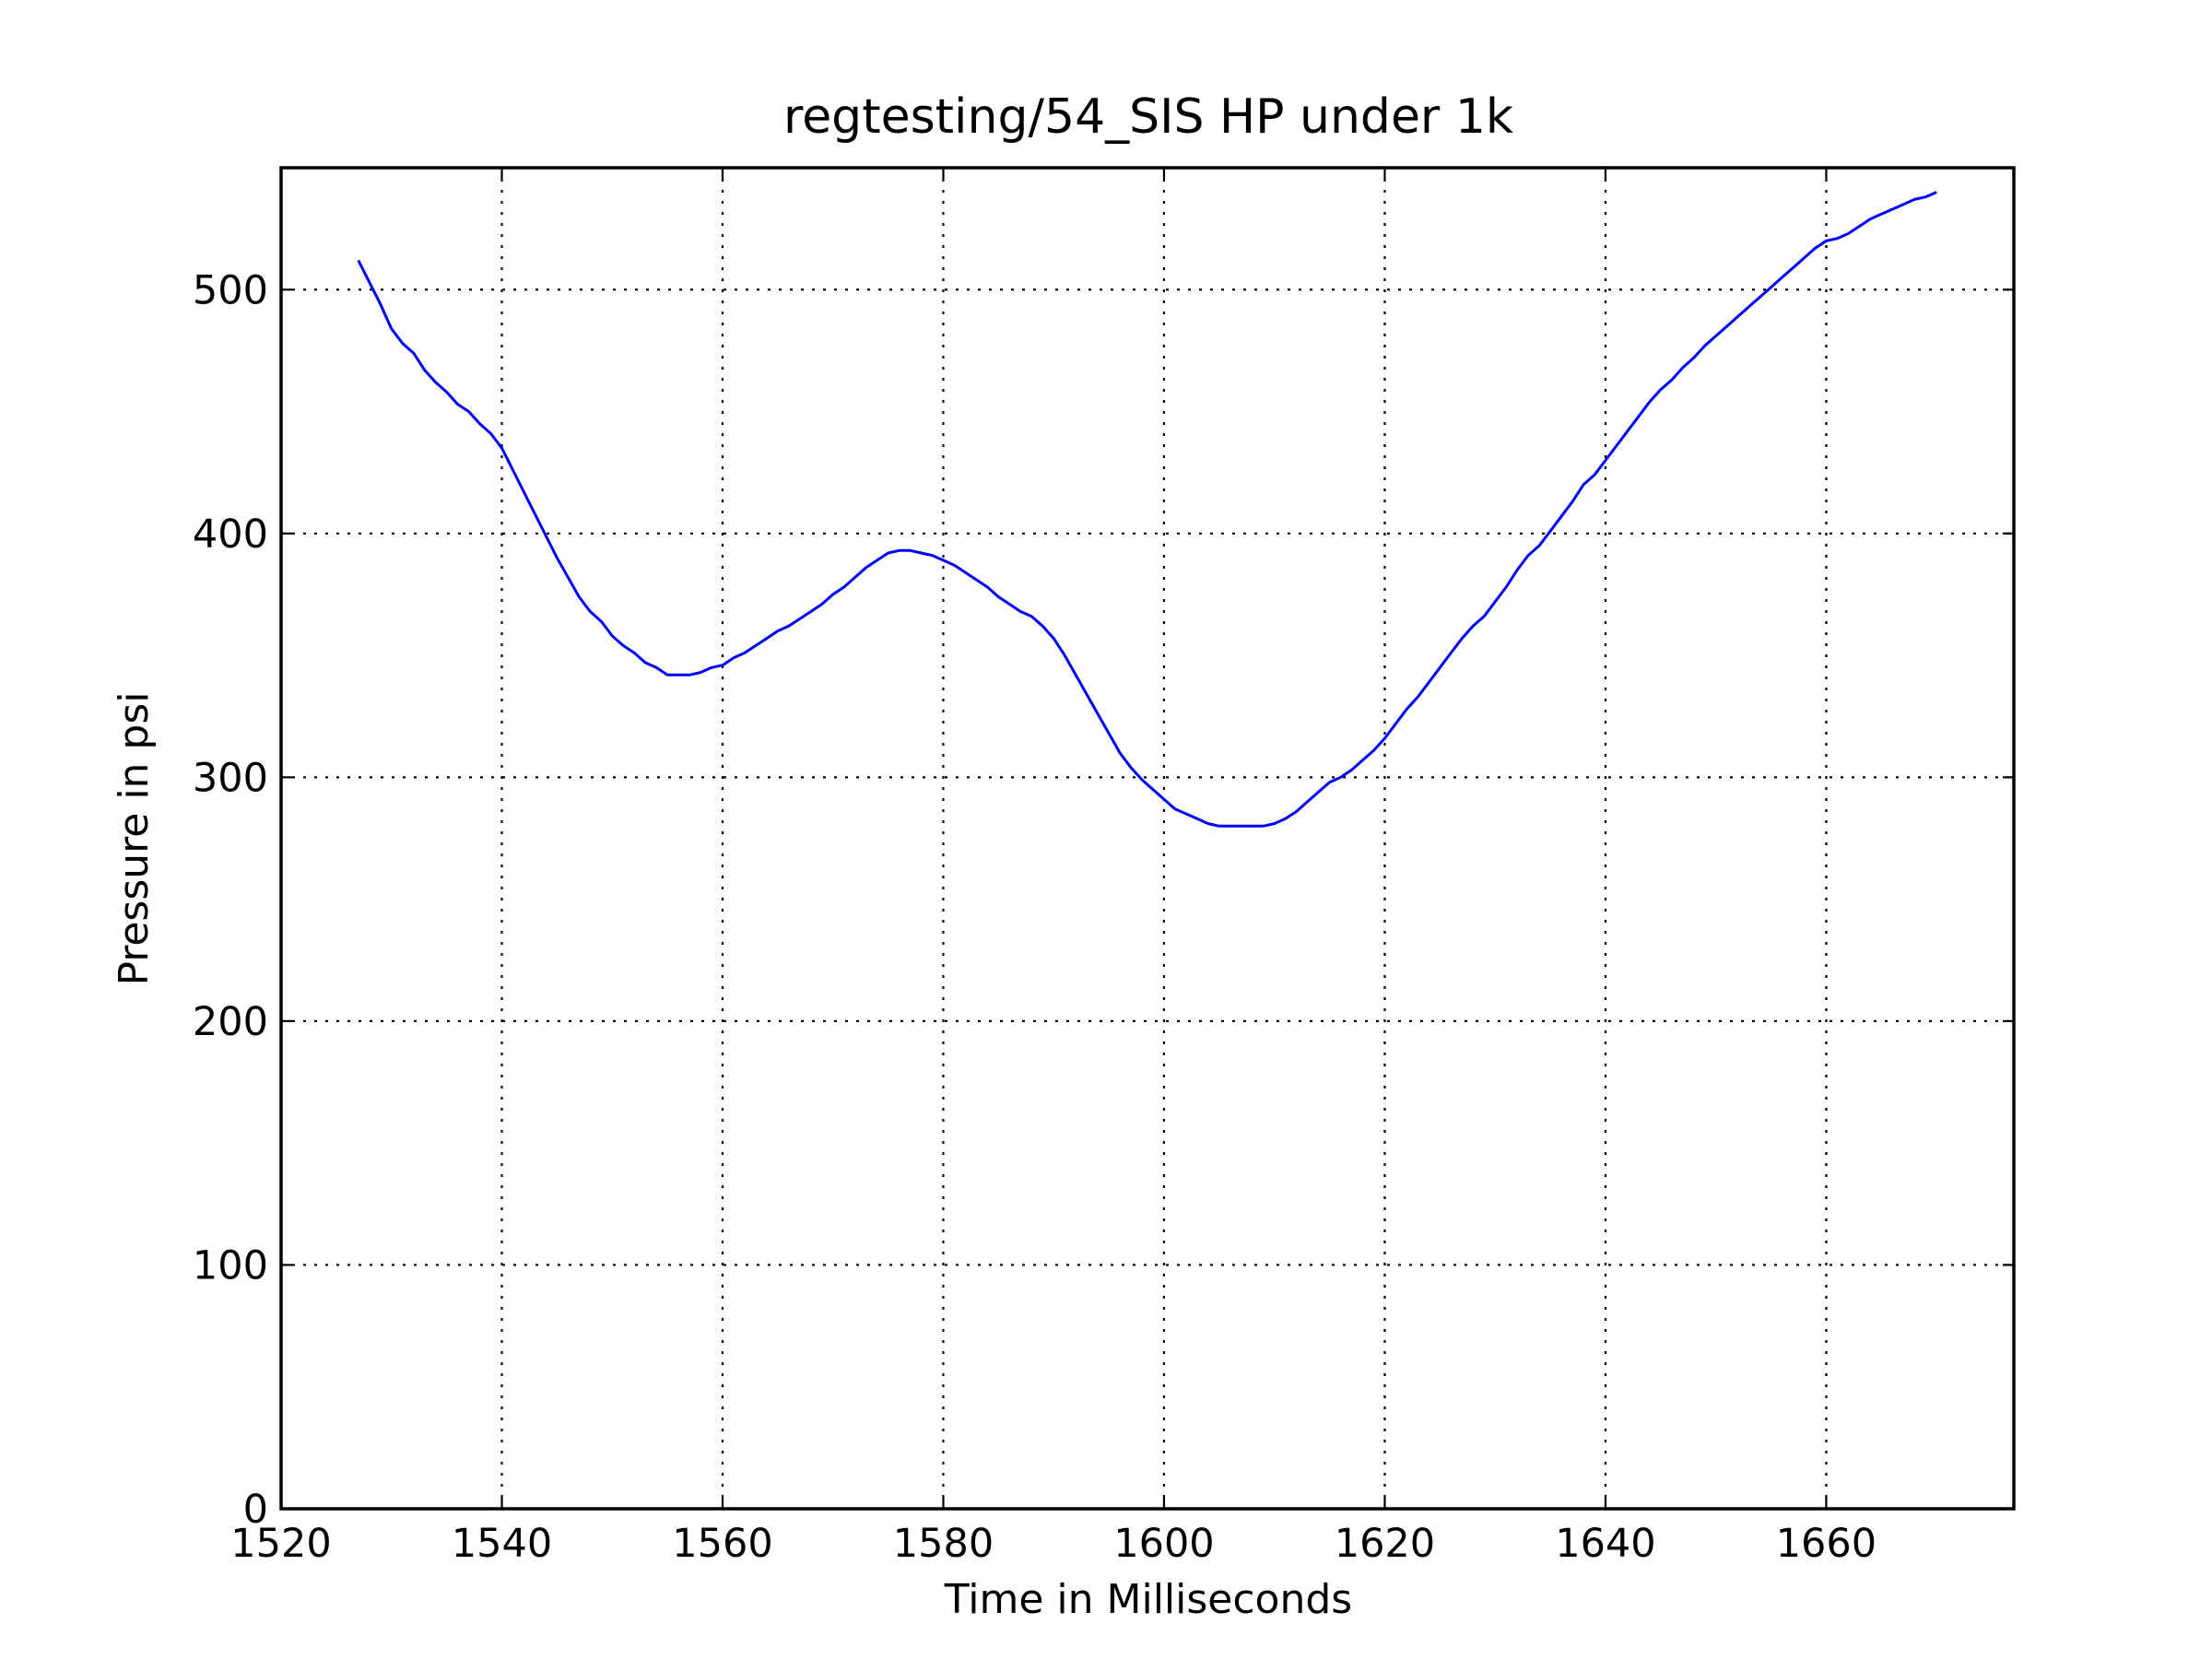 The width and height of the screenshot is (2212, 1659). What do you see at coordinates (230, 1265) in the screenshot?
I see `y-tick-label: 100` at bounding box center [230, 1265].